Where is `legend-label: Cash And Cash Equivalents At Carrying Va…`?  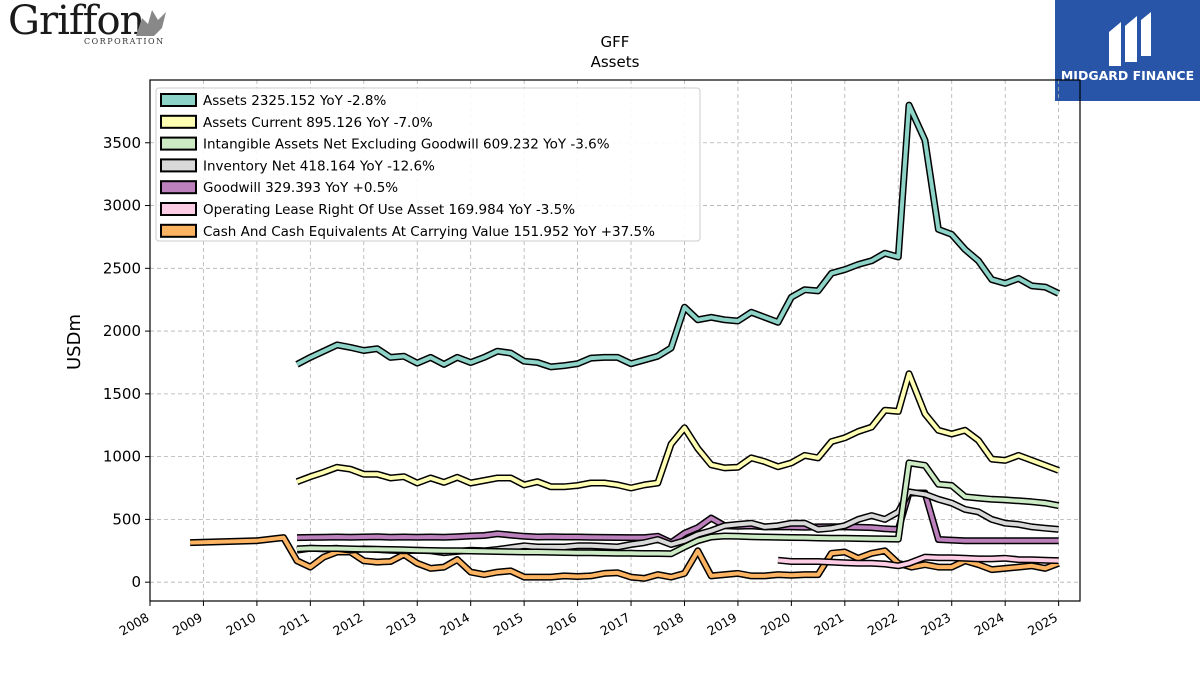
legend-label: Cash And Cash Equivalents At Carrying Va… is located at coordinates (429, 232).